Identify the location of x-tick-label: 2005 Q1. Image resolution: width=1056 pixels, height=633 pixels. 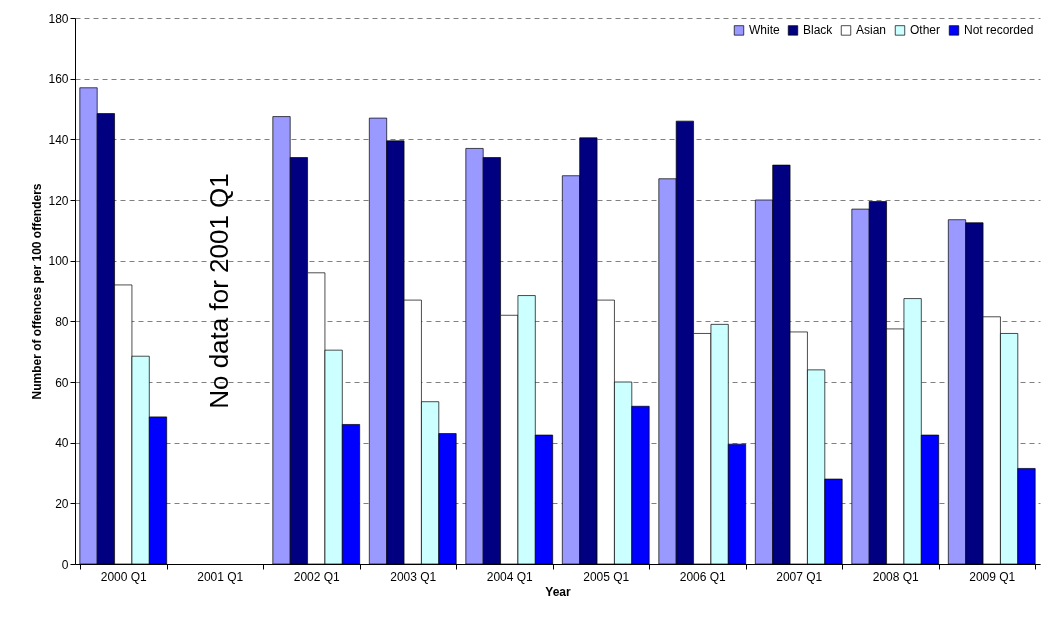
(606, 576).